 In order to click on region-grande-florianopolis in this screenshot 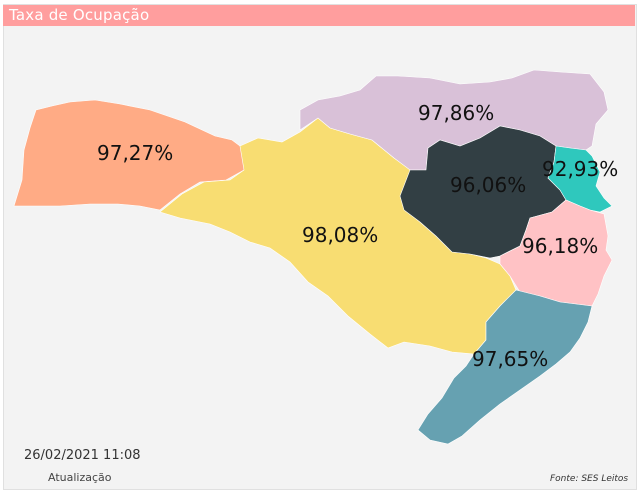, I will do `click(556, 253)`.